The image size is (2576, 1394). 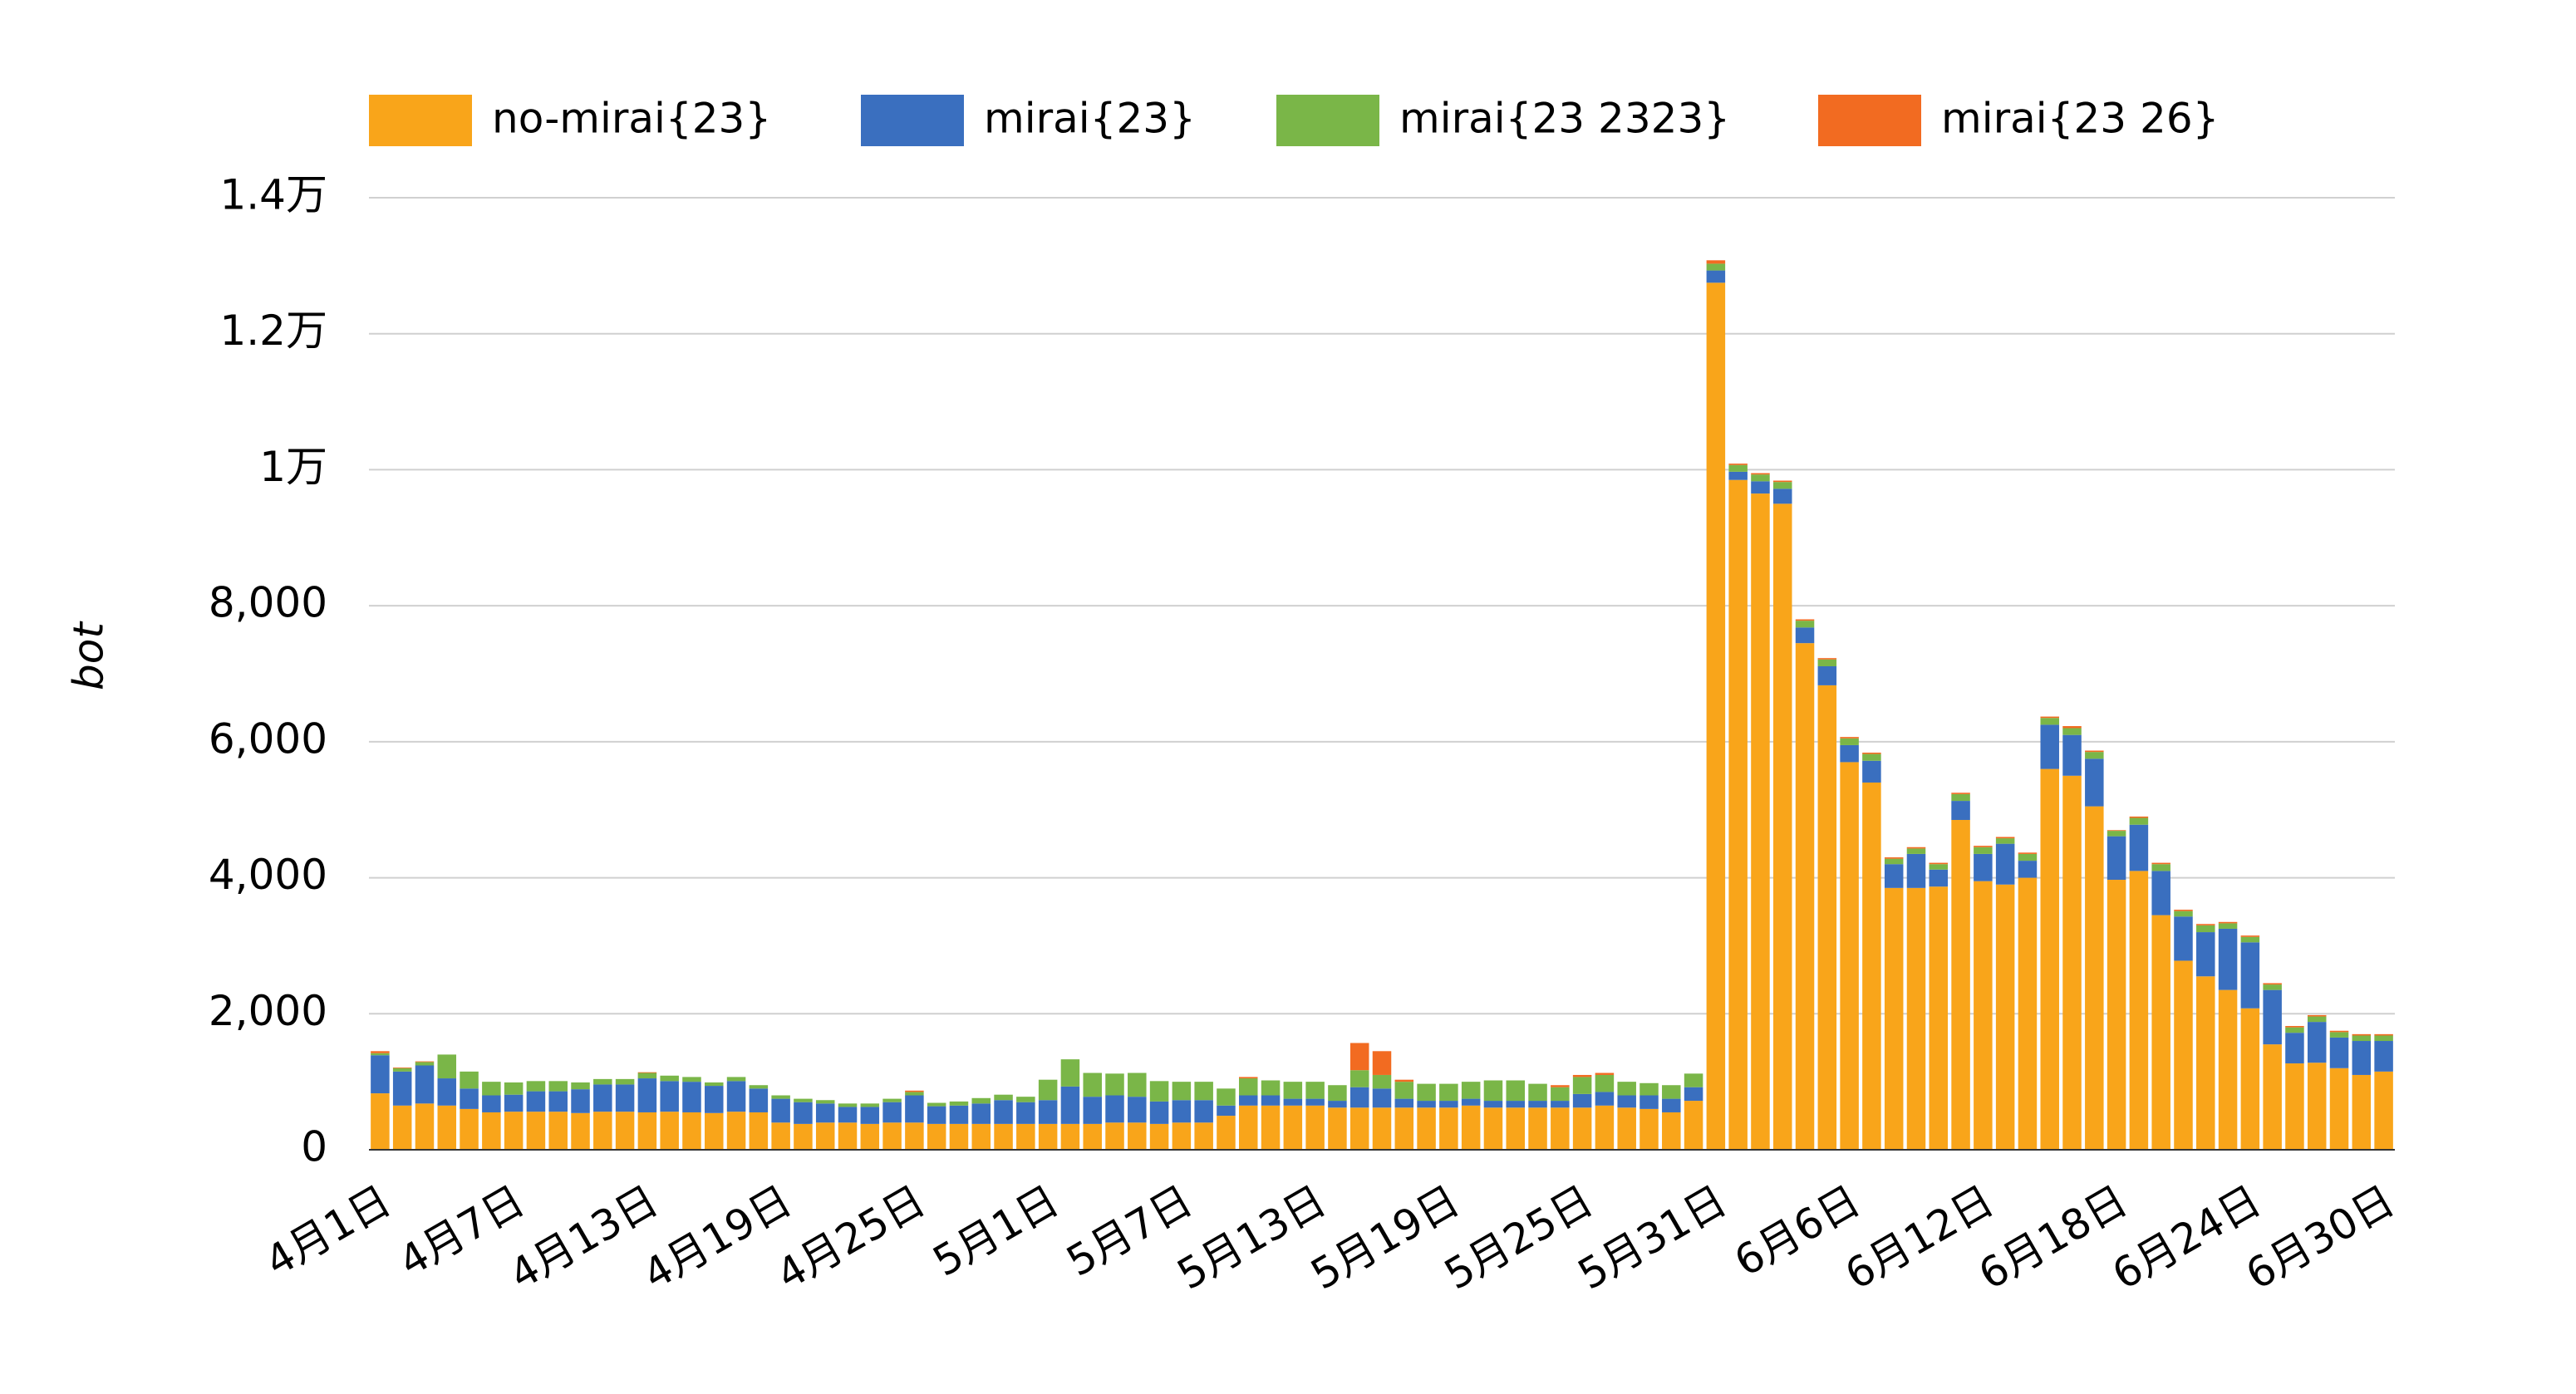 I want to click on legend-label: mirai{23 2323}, so click(x=1564, y=119).